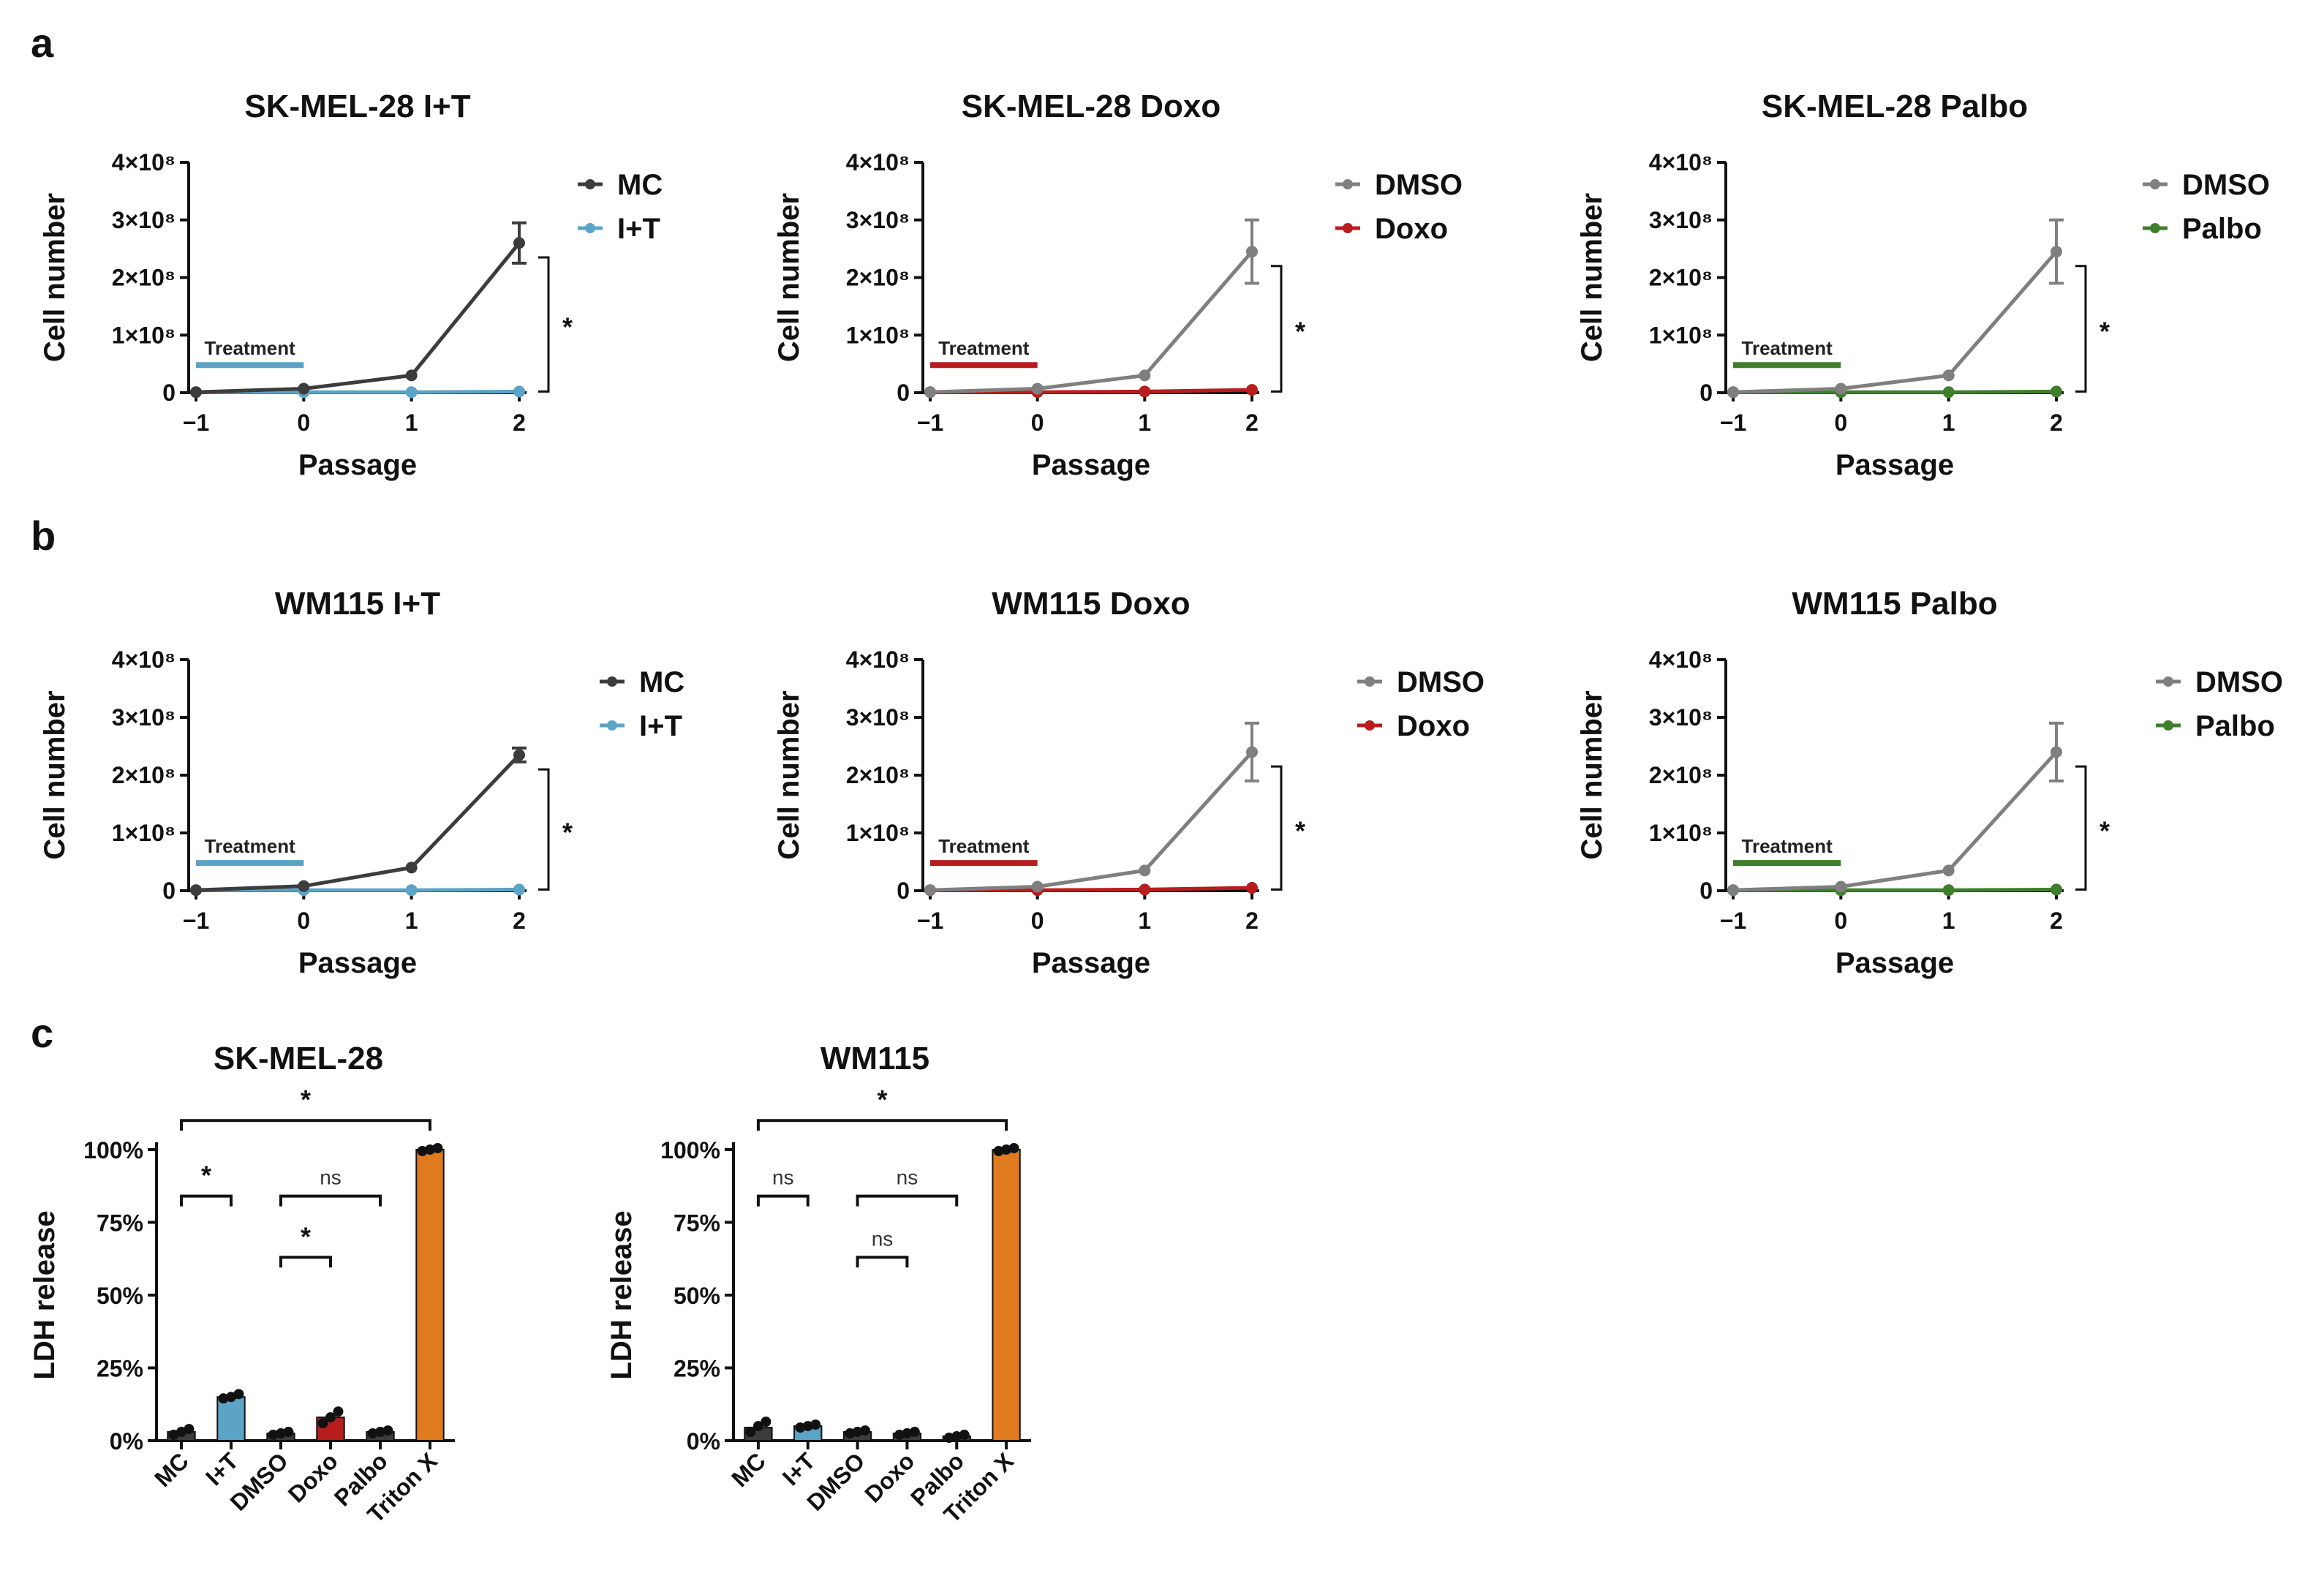  What do you see at coordinates (1433, 726) in the screenshot?
I see `legend-label: Doxo` at bounding box center [1433, 726].